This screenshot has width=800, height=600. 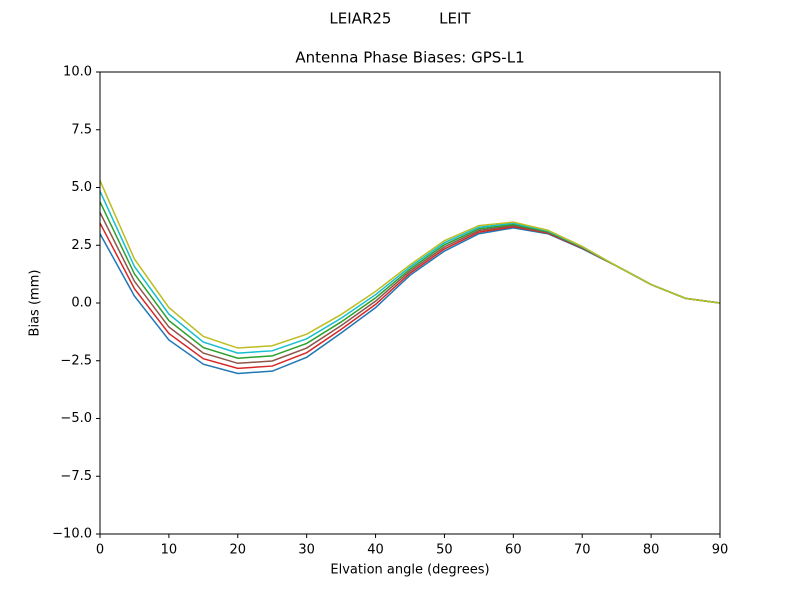 I want to click on y-tick-label: −5.0, so click(x=76, y=418).